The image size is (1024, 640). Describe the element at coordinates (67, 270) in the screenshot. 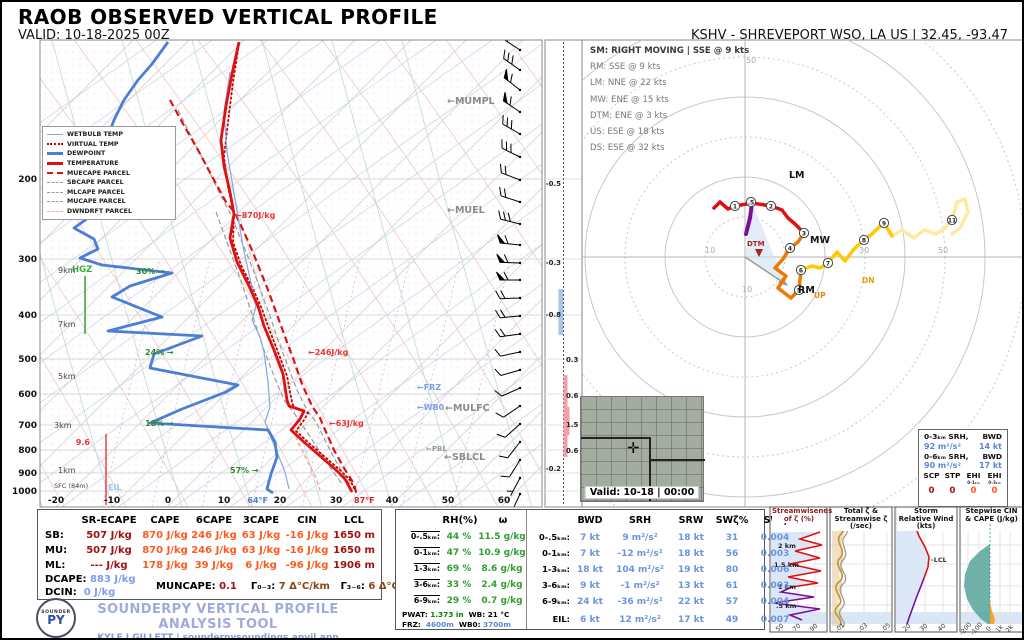

I see `height-label: 9km` at that location.